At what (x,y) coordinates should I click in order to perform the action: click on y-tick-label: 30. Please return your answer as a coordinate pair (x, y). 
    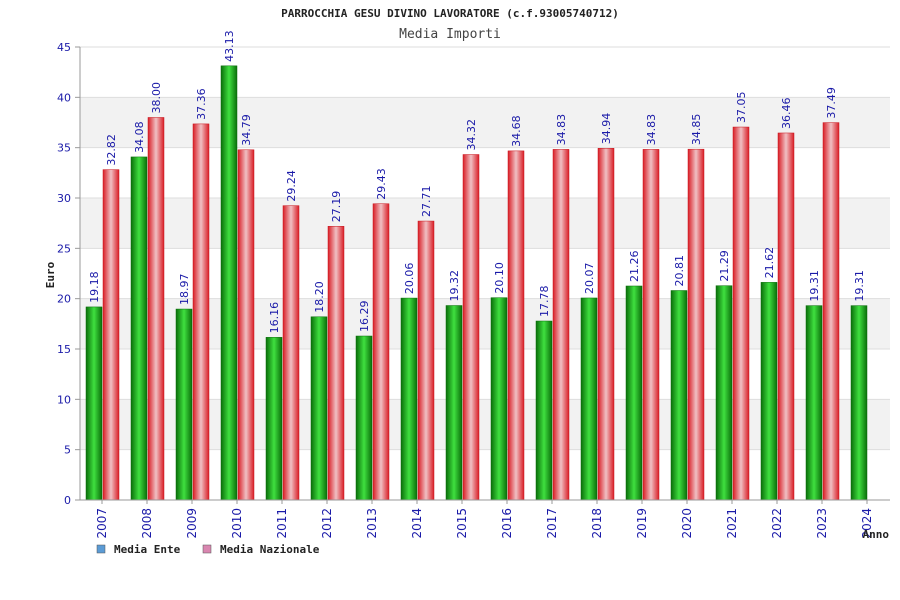
    Looking at the image, I should click on (64, 198).